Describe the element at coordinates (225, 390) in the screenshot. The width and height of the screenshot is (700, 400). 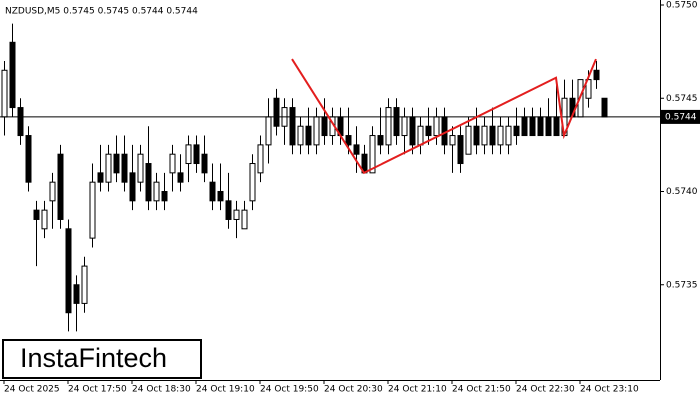
I see `x-tick-label: 24 Oct 19:10` at that location.